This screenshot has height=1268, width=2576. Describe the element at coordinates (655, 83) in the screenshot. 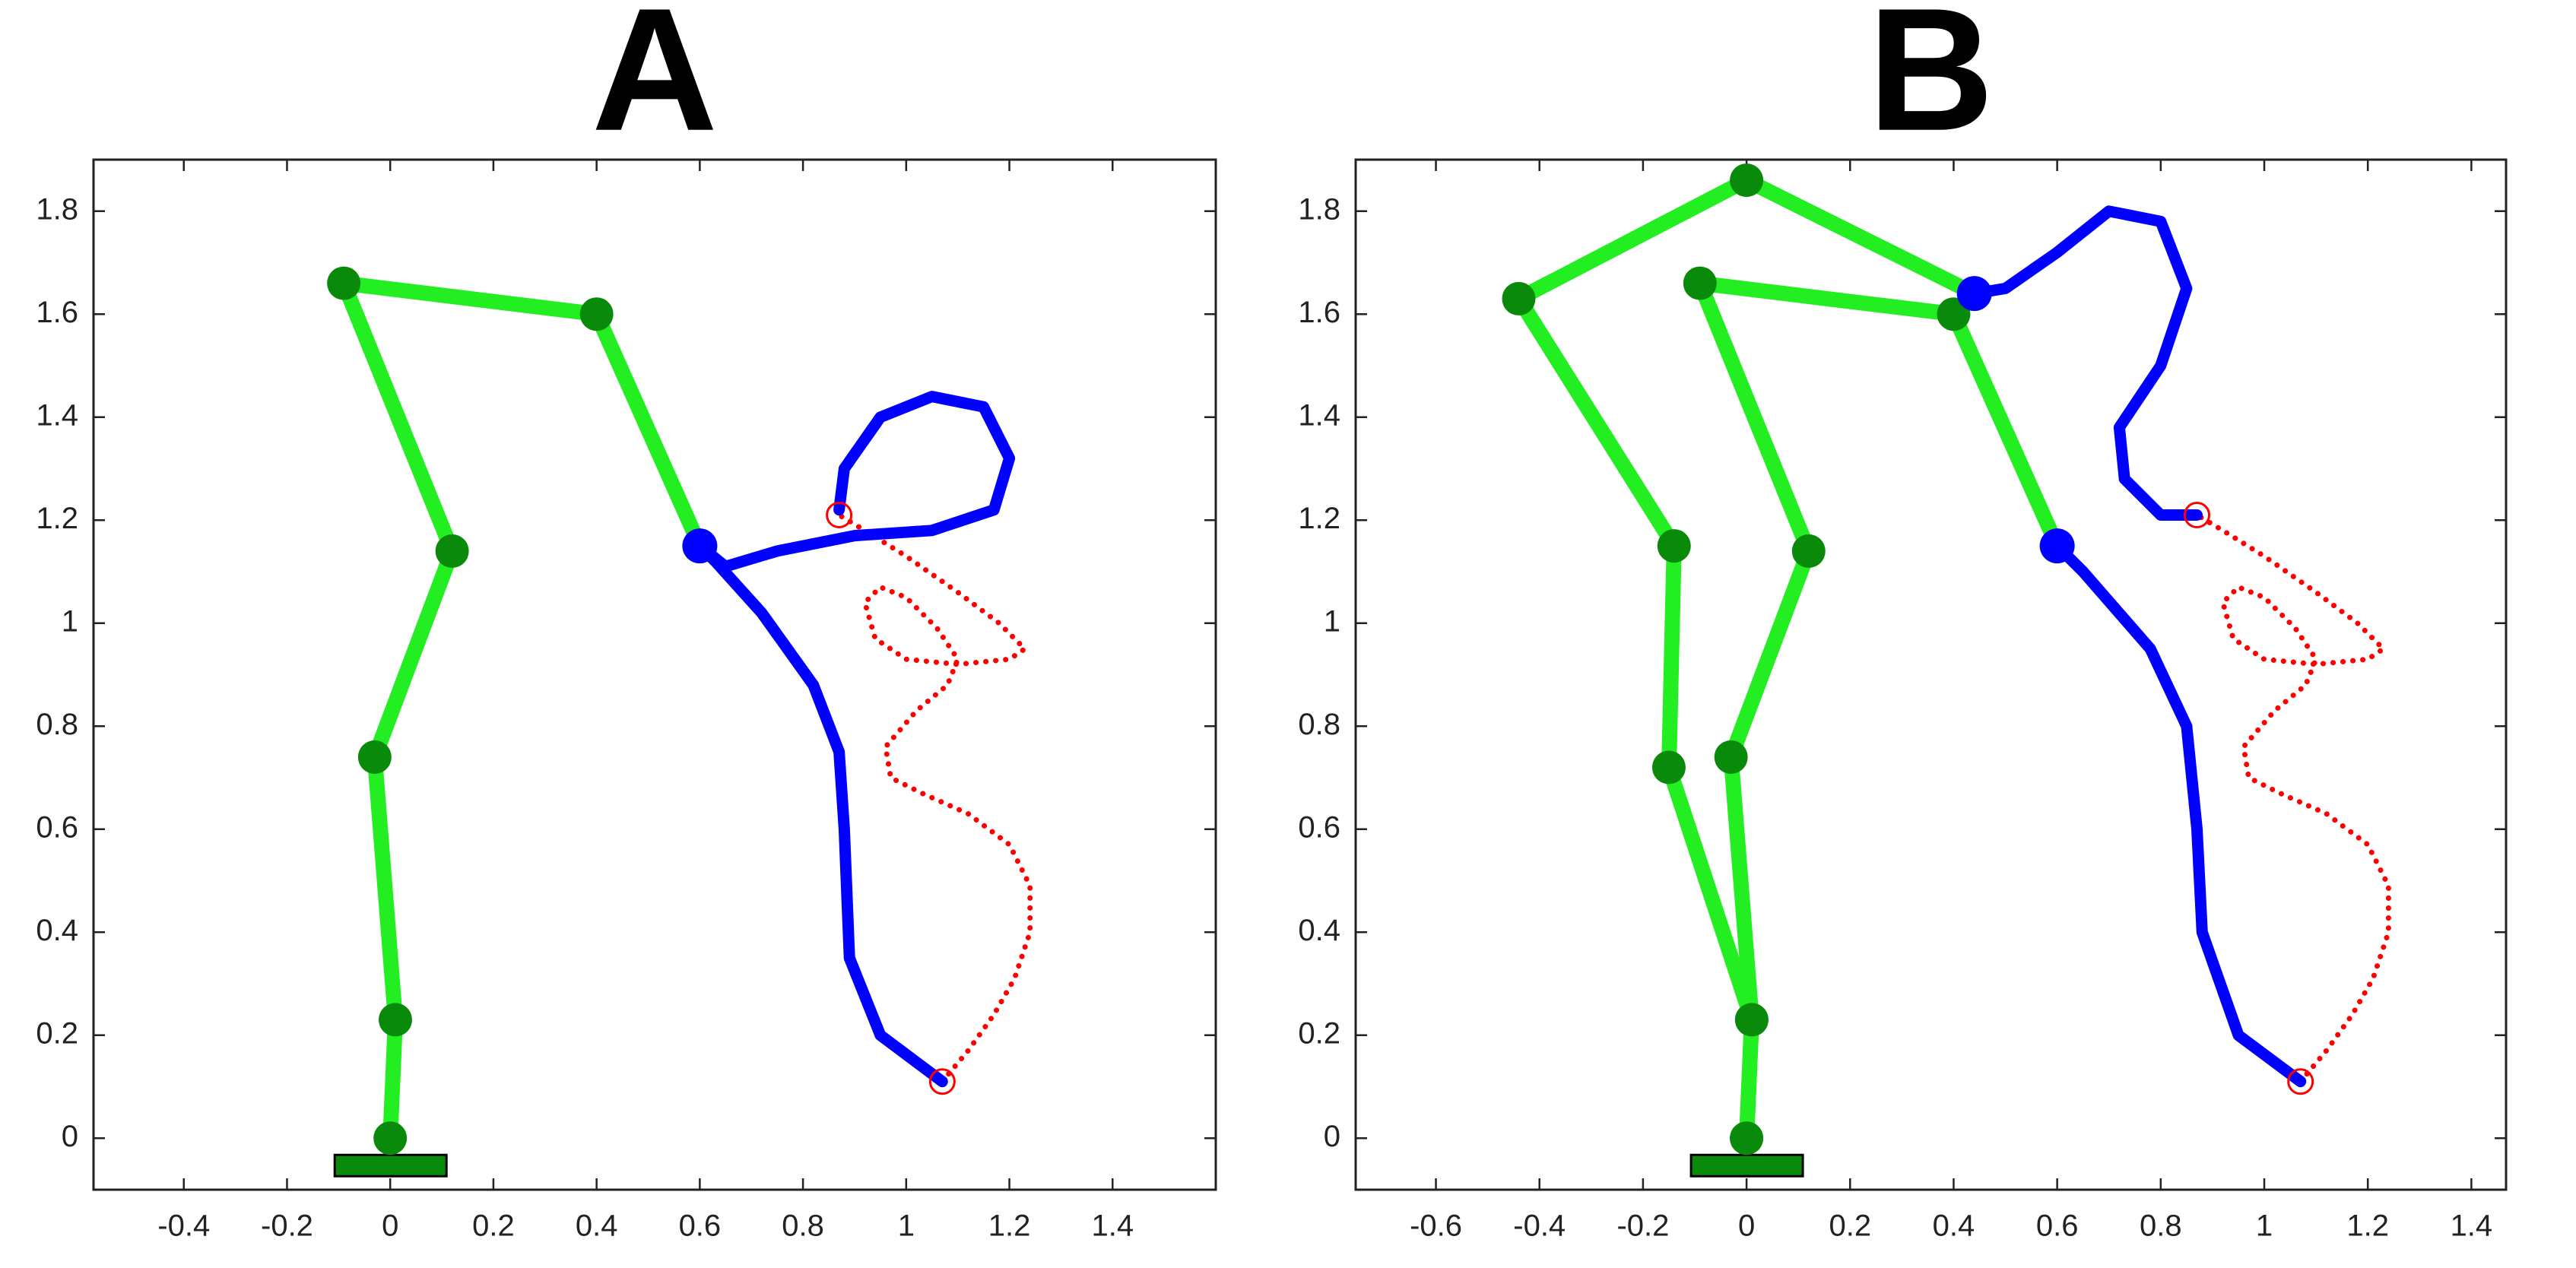

I see `chart-title: A` at that location.